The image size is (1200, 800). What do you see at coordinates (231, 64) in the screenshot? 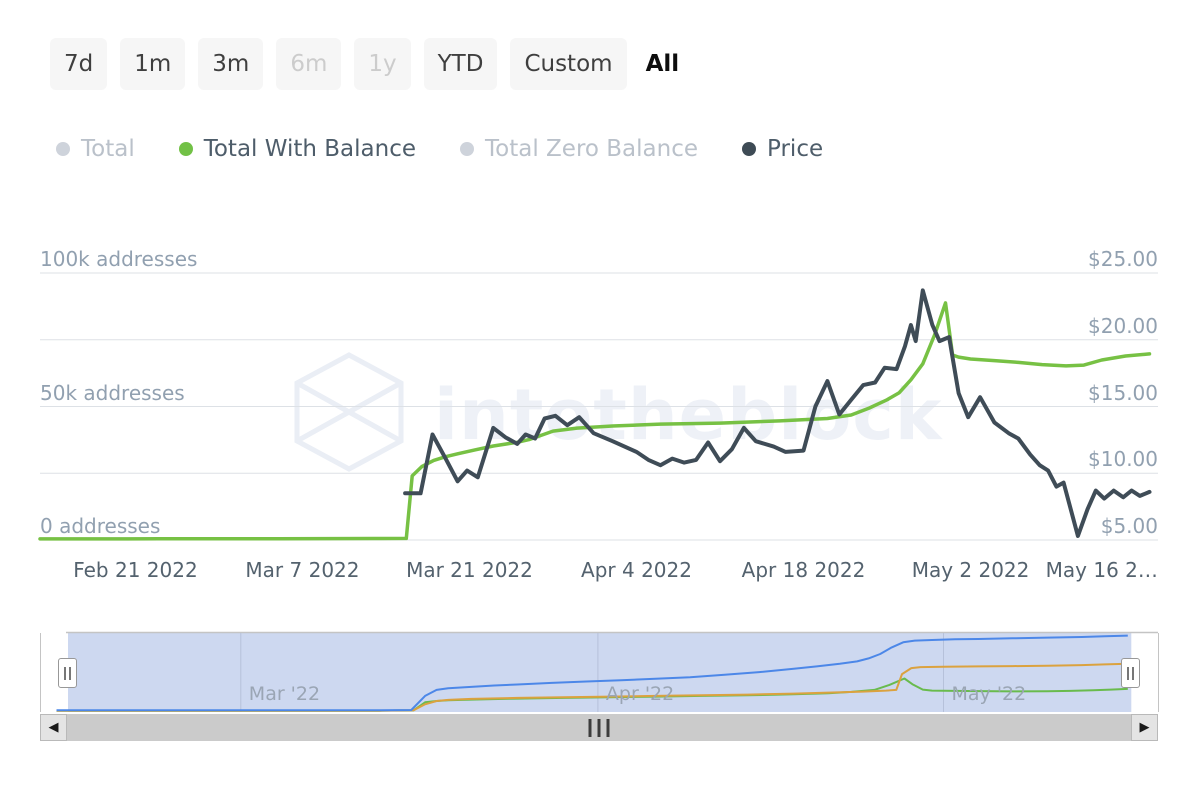
I see `time-range-button-3m: 3m` at bounding box center [231, 64].